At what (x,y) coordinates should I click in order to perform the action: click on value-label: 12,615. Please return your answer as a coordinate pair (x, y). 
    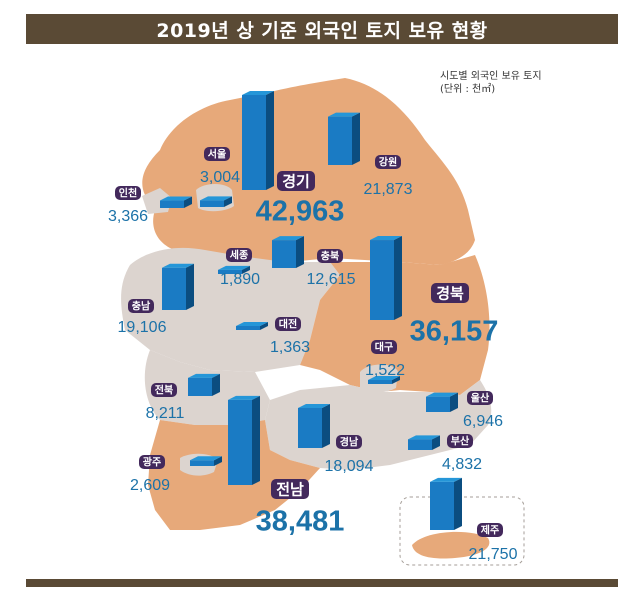
    Looking at the image, I should click on (331, 279).